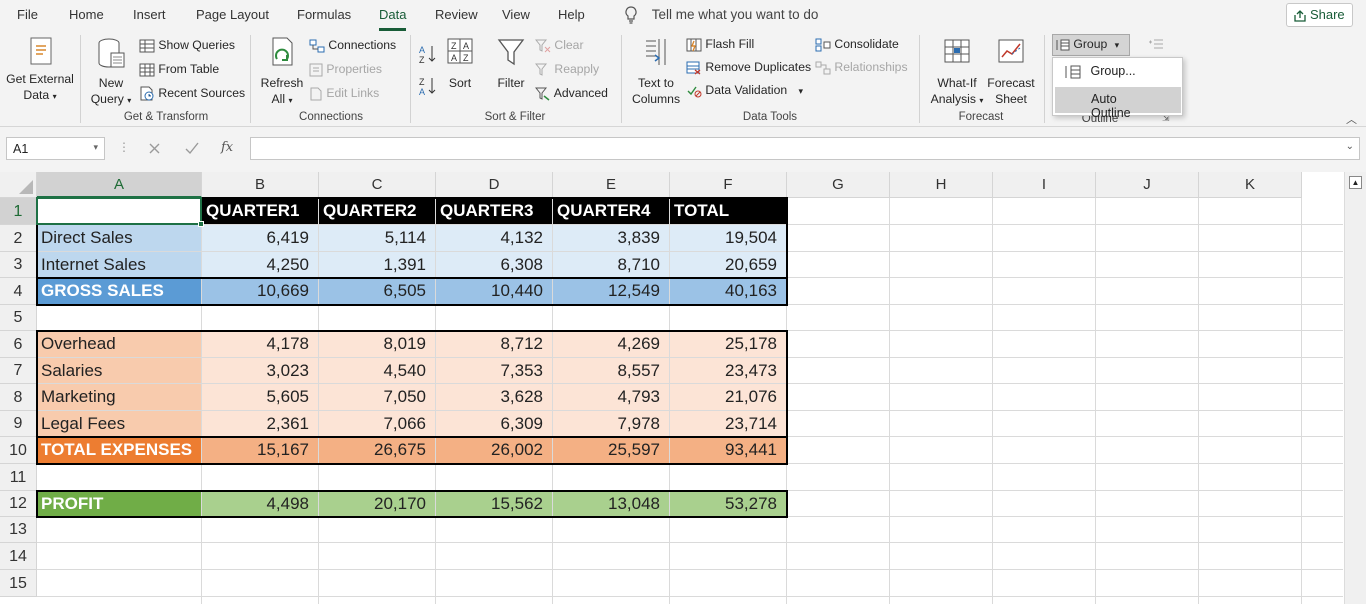 The height and width of the screenshot is (604, 1366). Describe the element at coordinates (119, 450) in the screenshot. I see `cell-a10: TOTAL EXPENSES` at that location.